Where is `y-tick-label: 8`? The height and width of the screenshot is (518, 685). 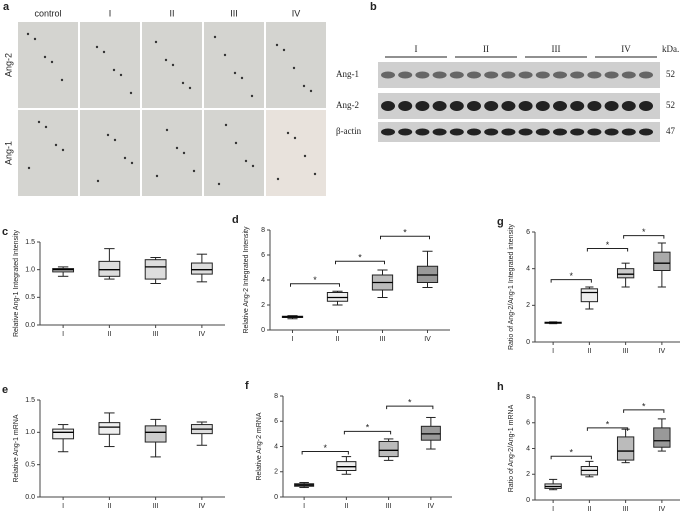 y-tick-label: 8 is located at coordinates (276, 396).